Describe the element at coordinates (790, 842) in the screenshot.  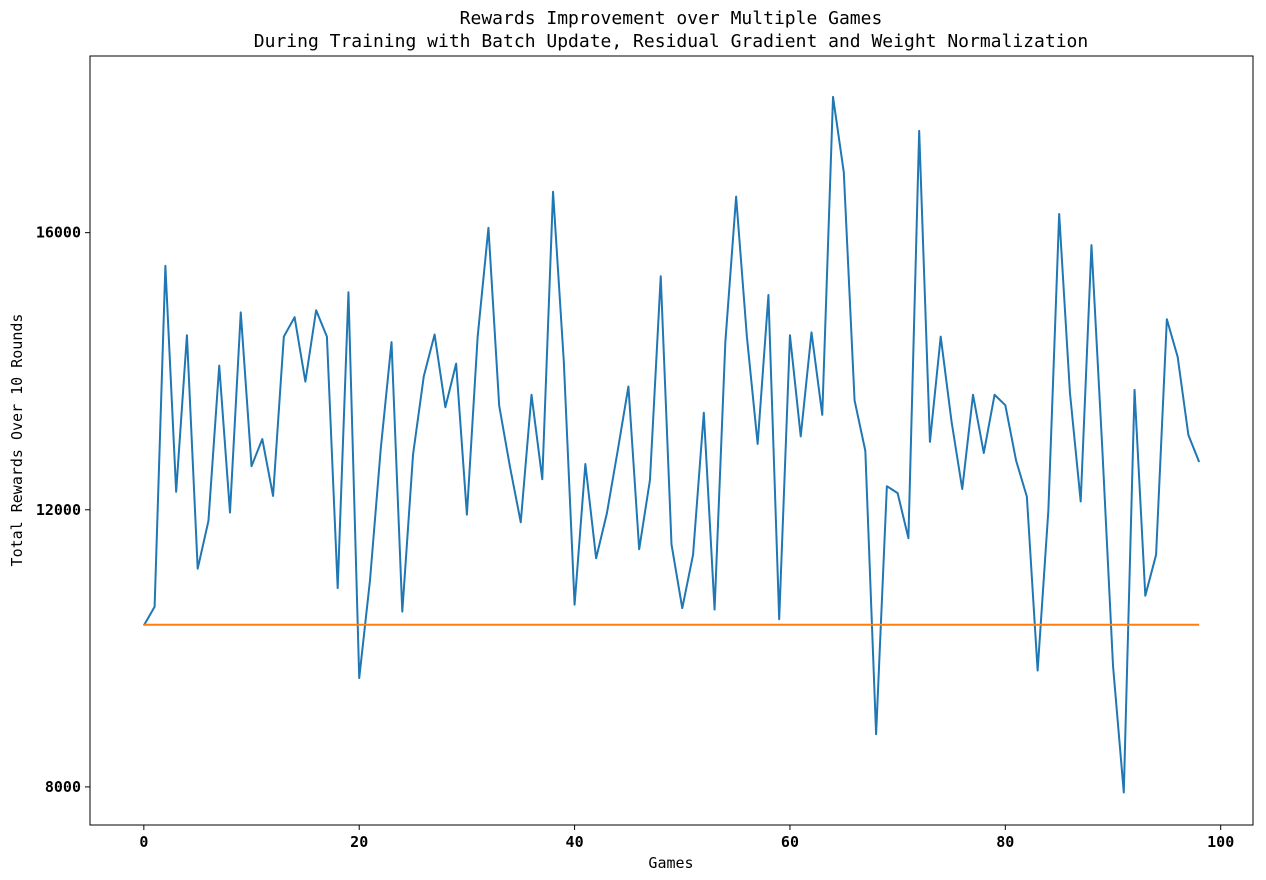
I see `x-tick-label: 60` at that location.